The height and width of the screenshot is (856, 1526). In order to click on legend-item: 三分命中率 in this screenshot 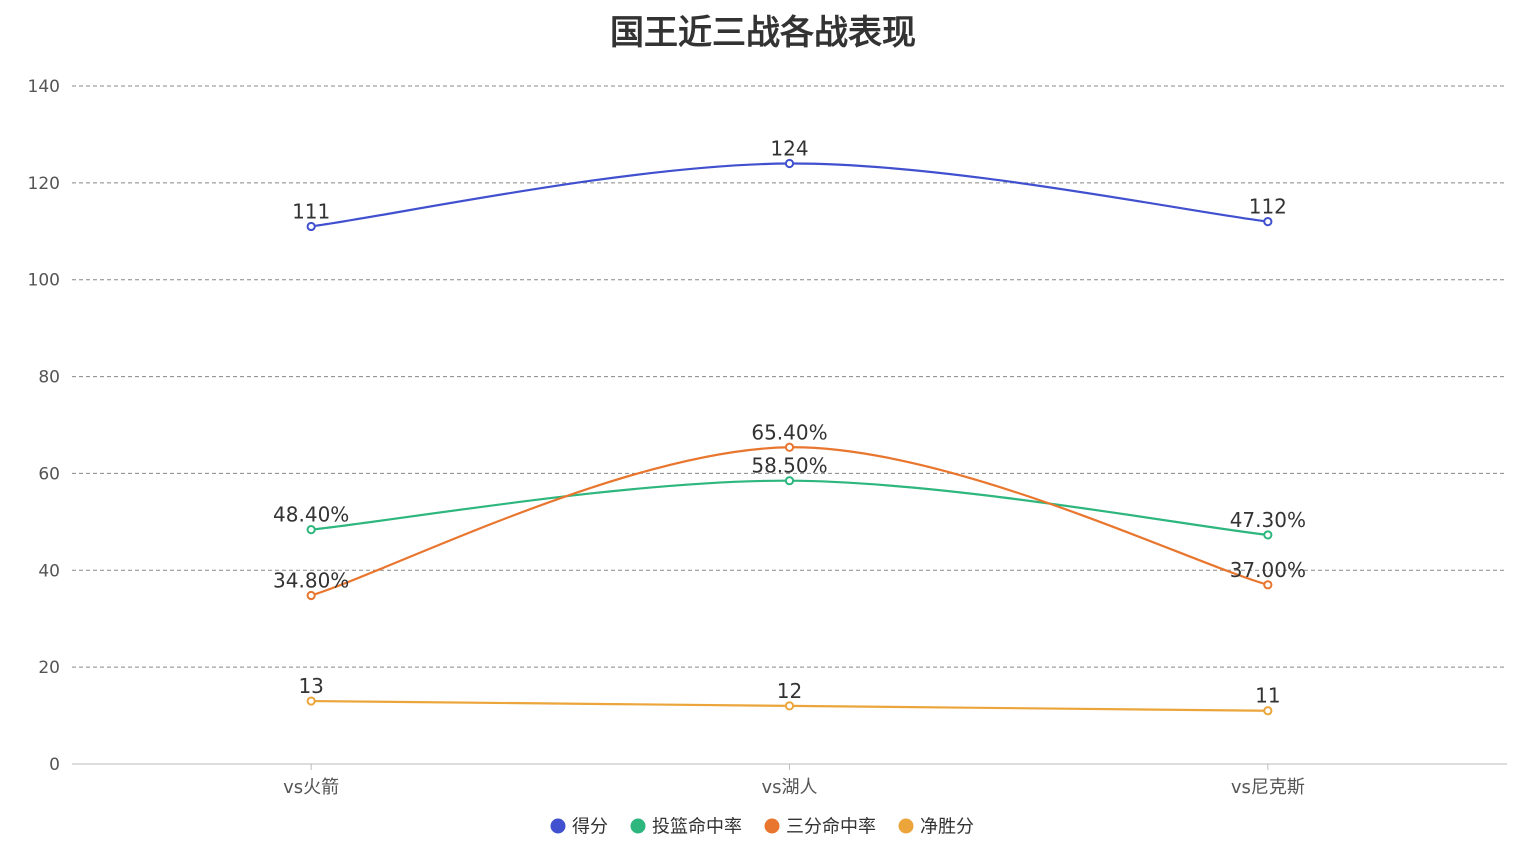, I will do `click(820, 827)`.